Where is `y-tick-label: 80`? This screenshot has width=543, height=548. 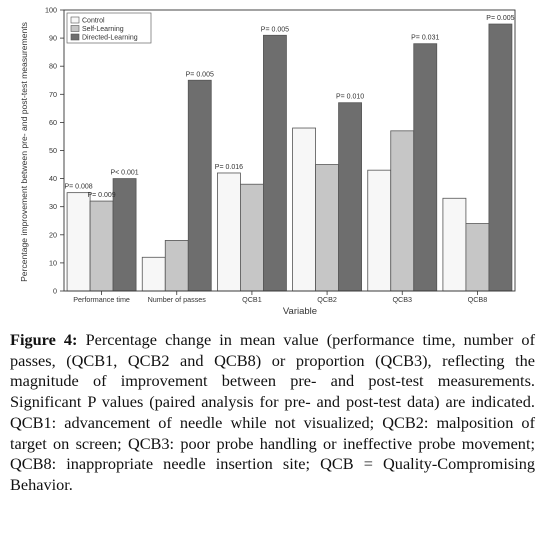
y-tick-label: 80 is located at coordinates (53, 66).